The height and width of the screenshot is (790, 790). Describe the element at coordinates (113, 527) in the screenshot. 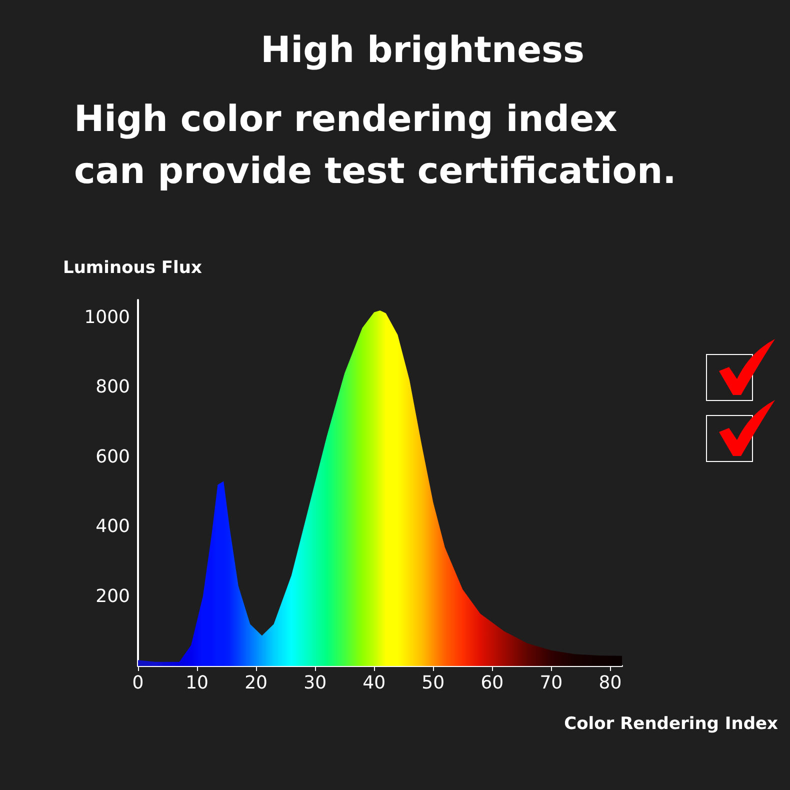

I see `y-tick-label: 400` at that location.